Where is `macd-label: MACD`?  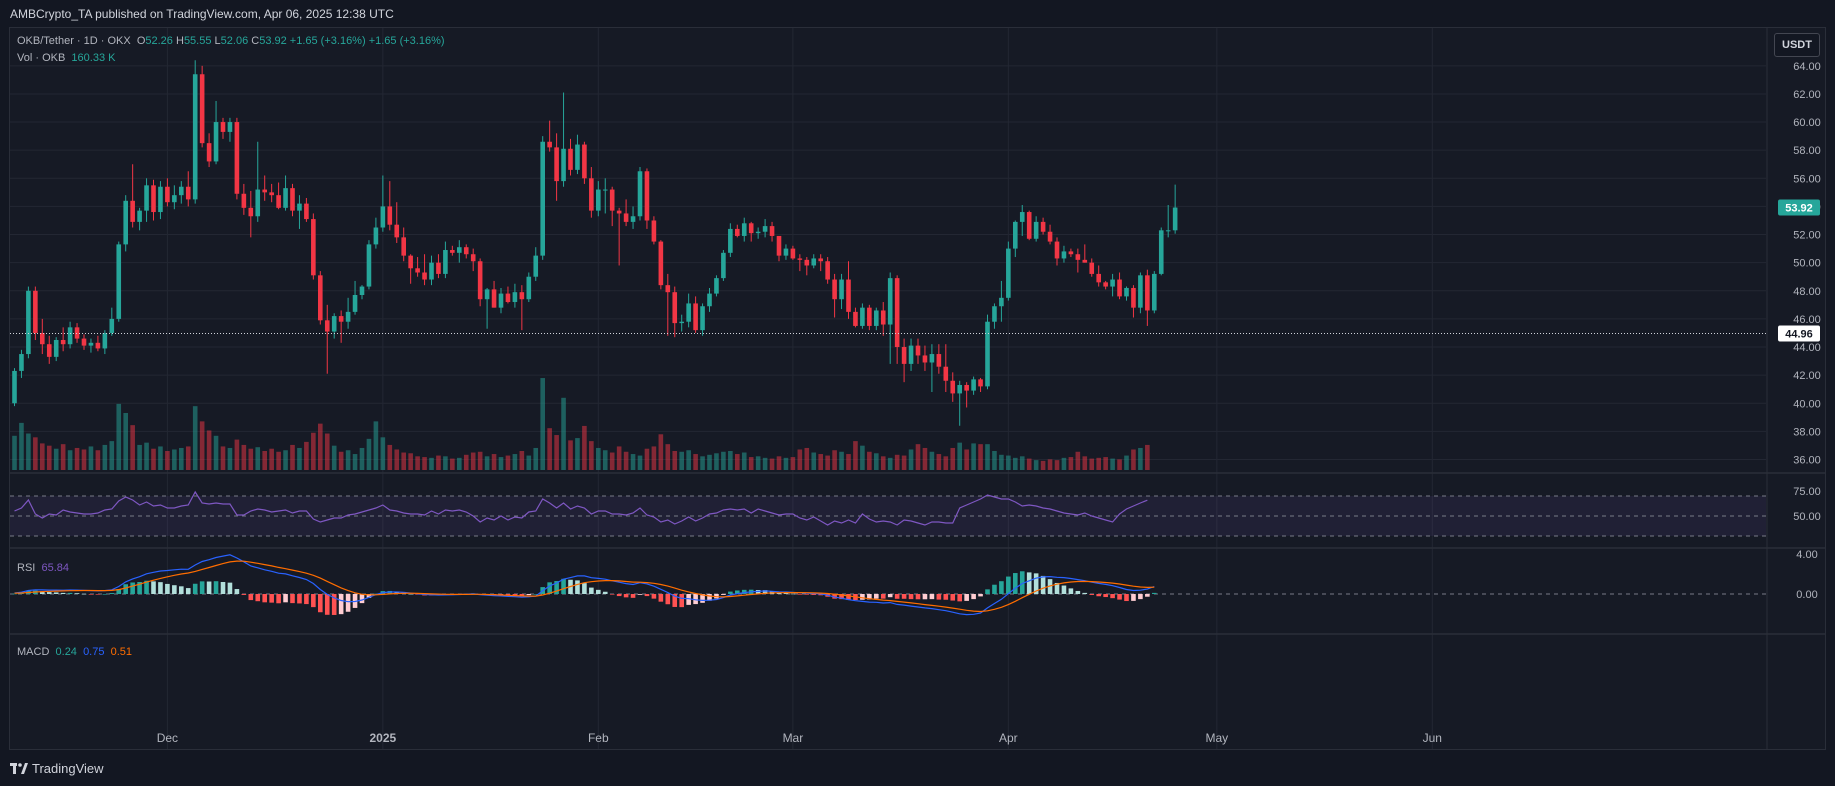 macd-label: MACD is located at coordinates (33, 652).